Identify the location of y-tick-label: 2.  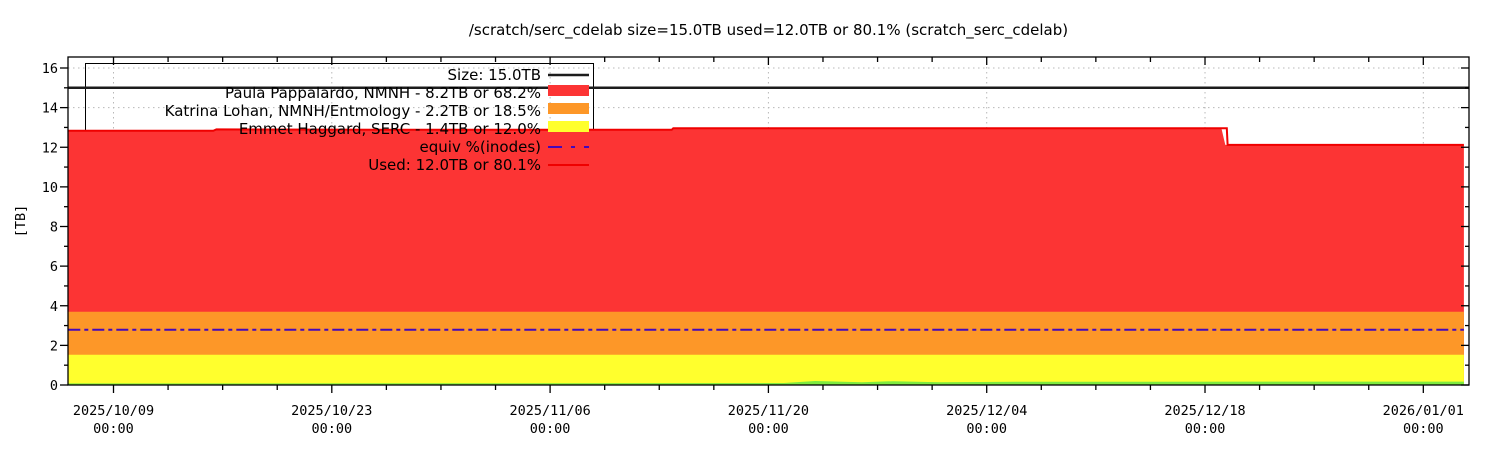
(54, 346).